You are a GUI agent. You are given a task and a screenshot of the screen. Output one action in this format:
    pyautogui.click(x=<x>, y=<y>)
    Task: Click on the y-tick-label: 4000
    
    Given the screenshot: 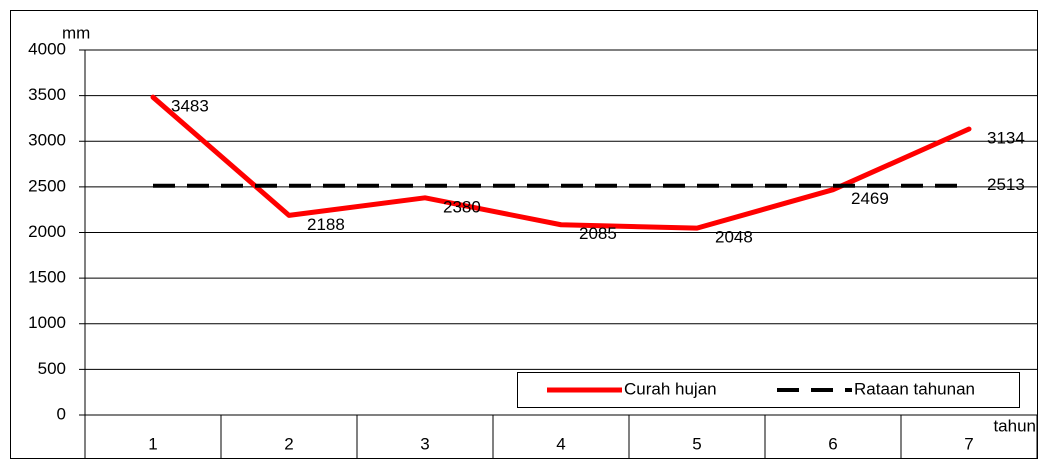 What is the action you would take?
    pyautogui.click(x=47, y=48)
    